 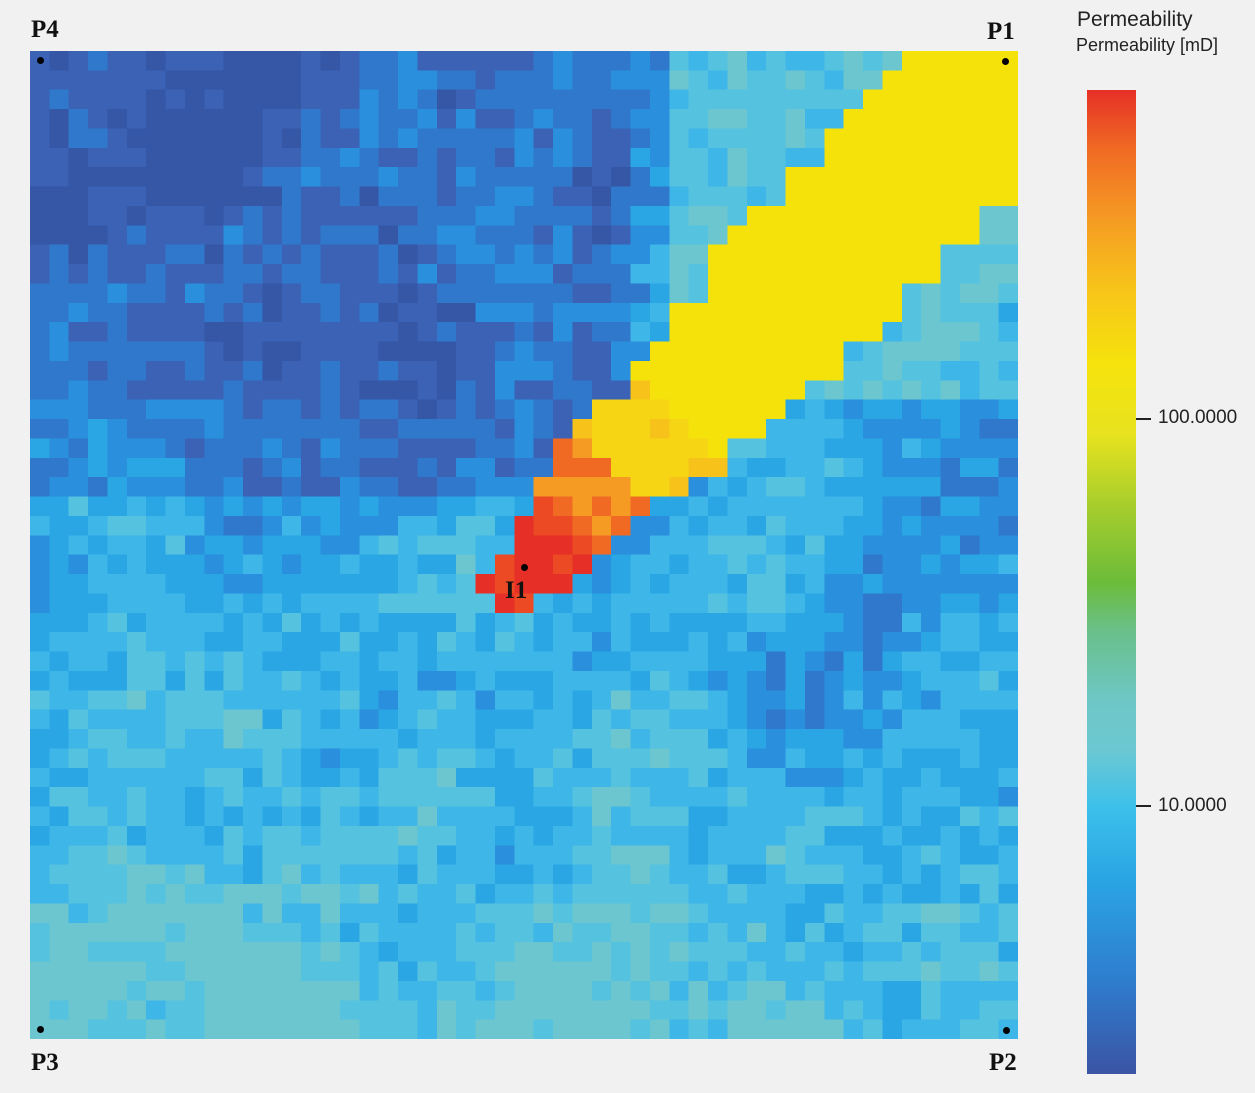 I want to click on colorbar-tick-label-10: 10.0000, so click(x=1192, y=805).